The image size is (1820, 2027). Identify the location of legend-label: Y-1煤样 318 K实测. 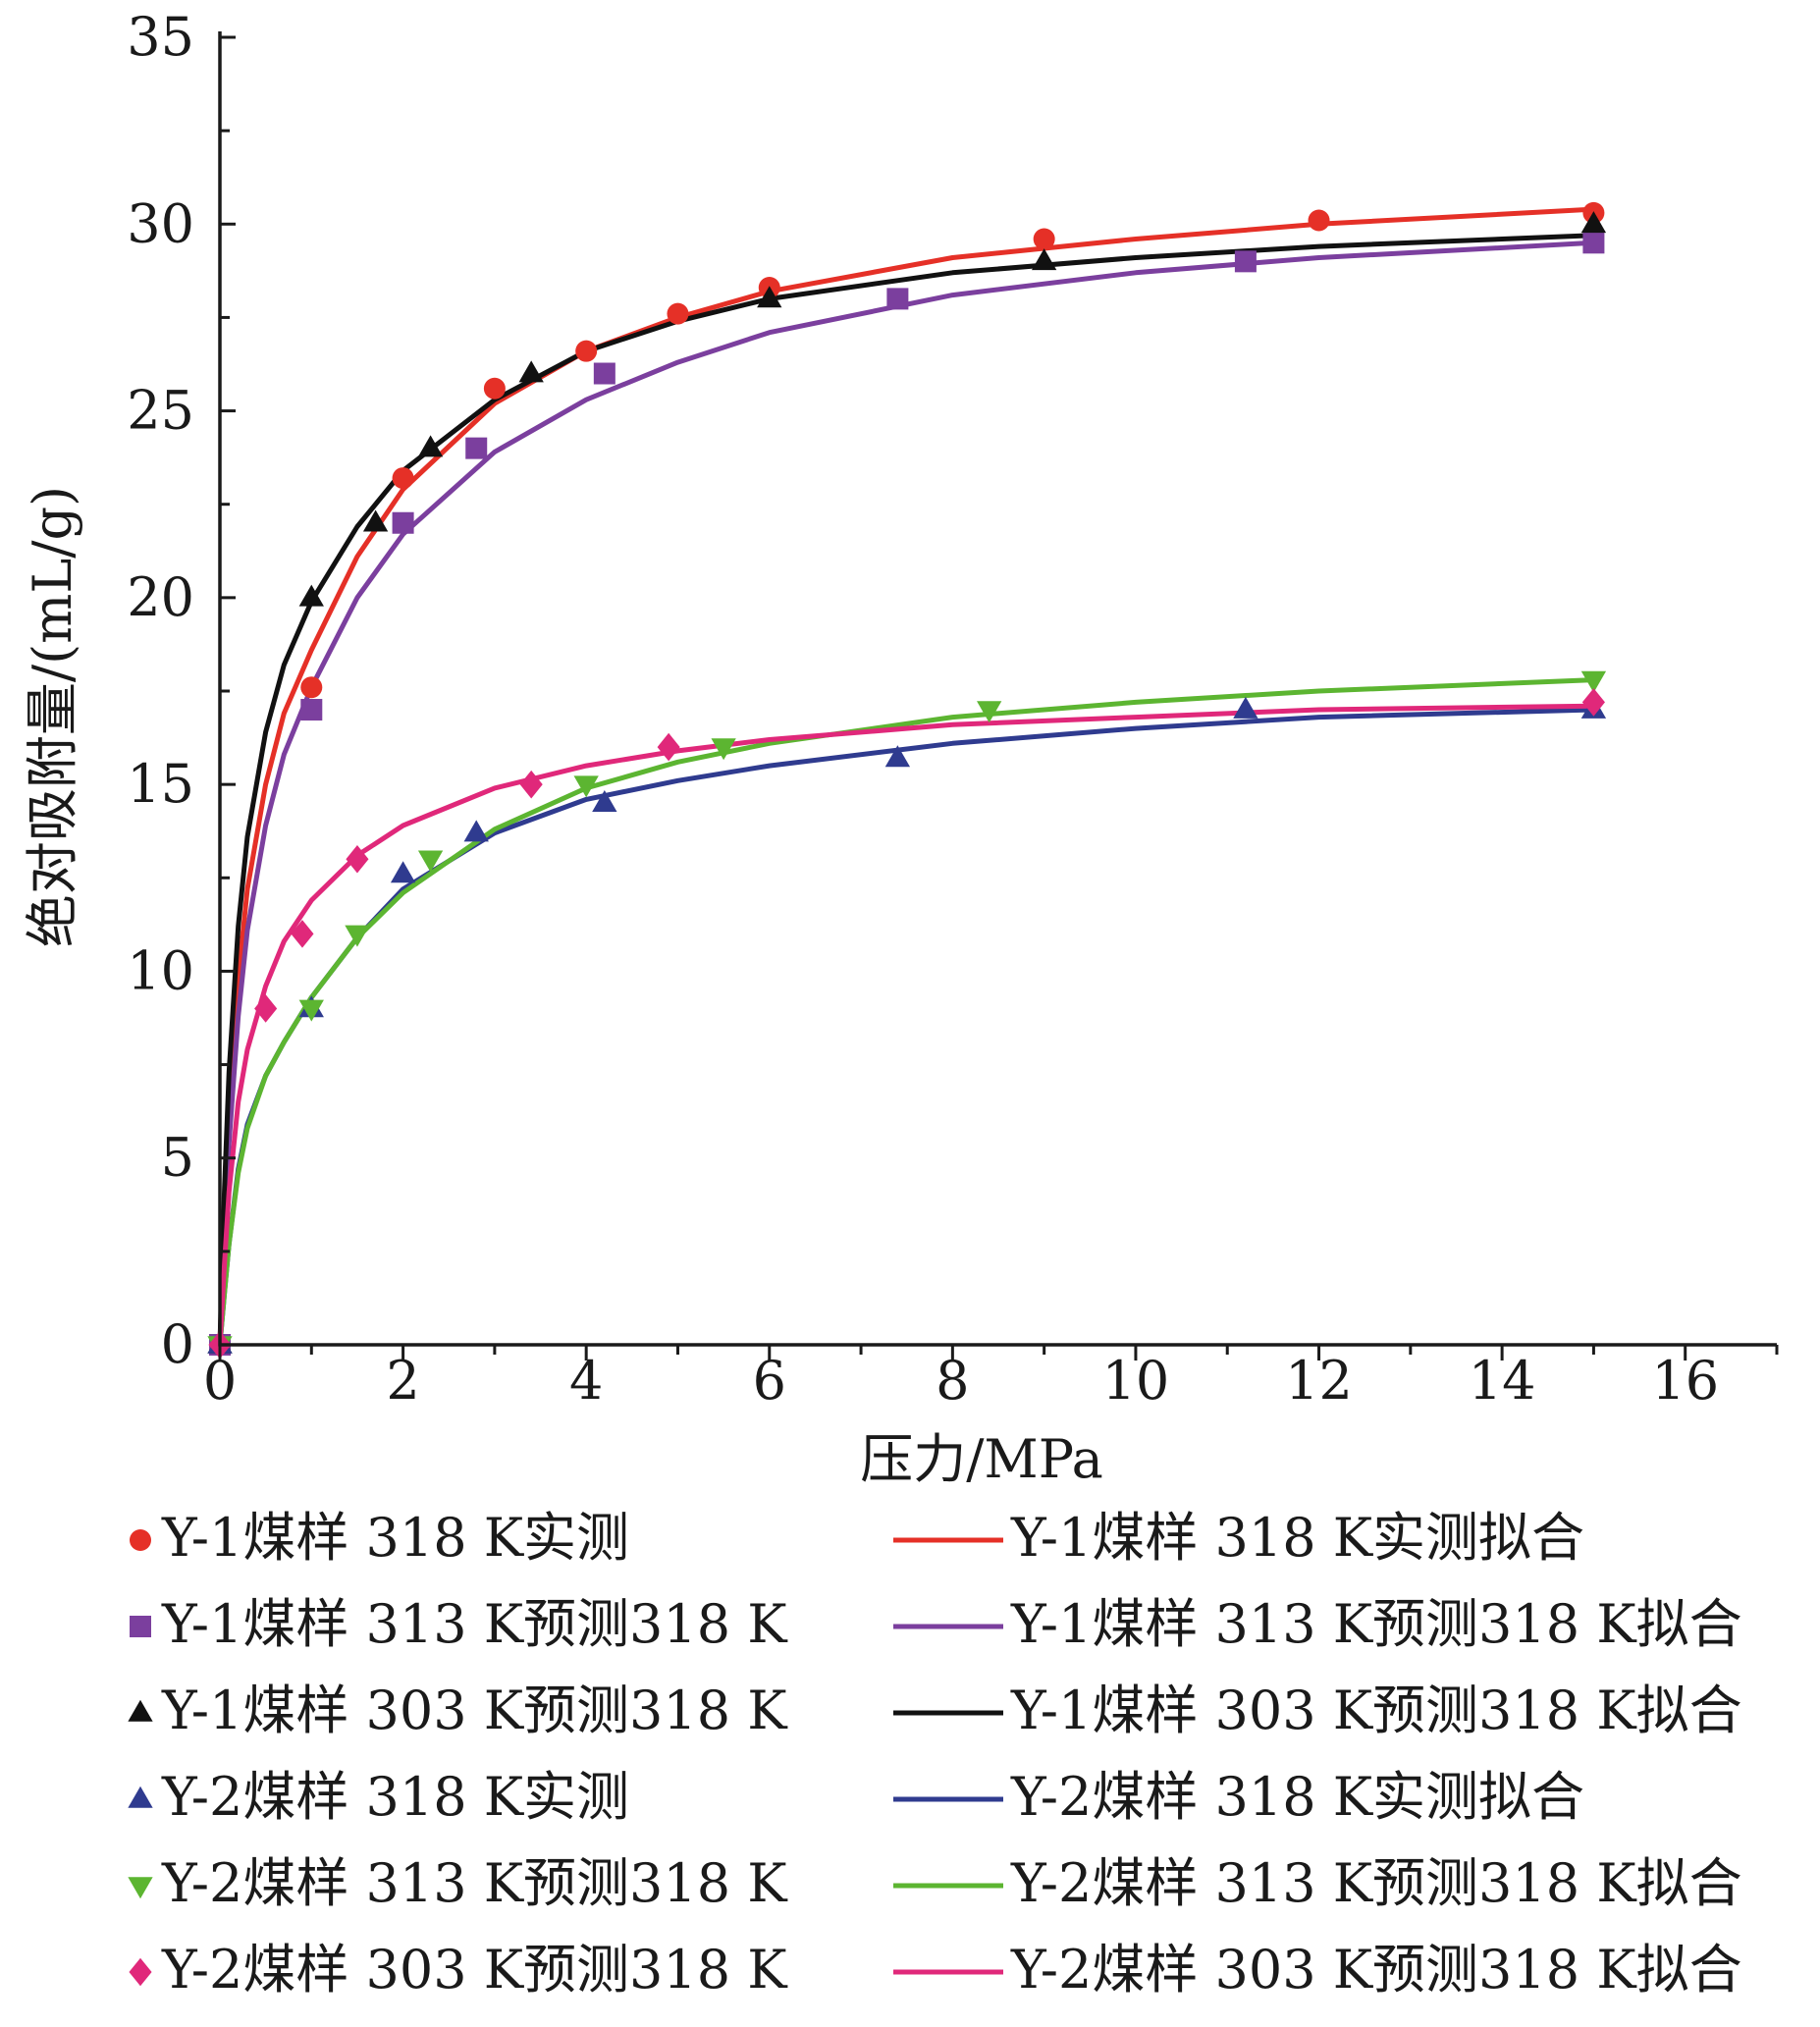
(395, 1538).